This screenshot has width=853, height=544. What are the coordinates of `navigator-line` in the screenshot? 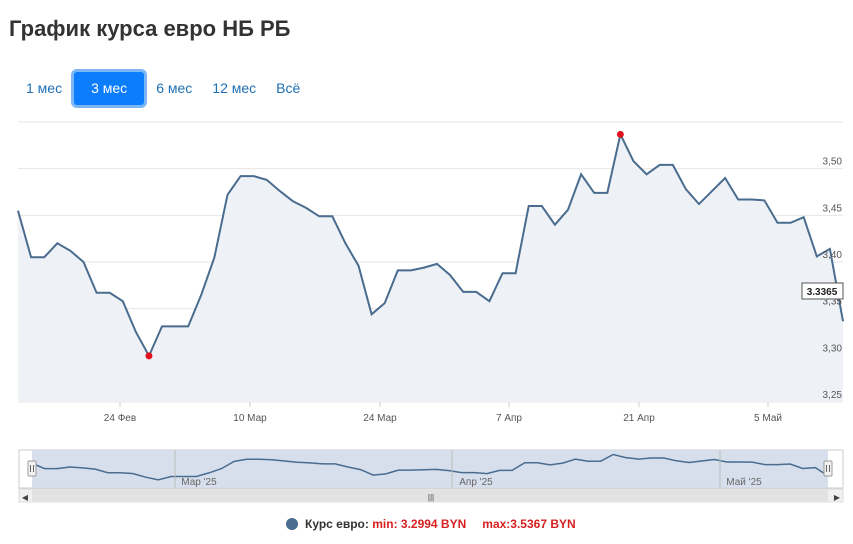 It's located at (430, 467).